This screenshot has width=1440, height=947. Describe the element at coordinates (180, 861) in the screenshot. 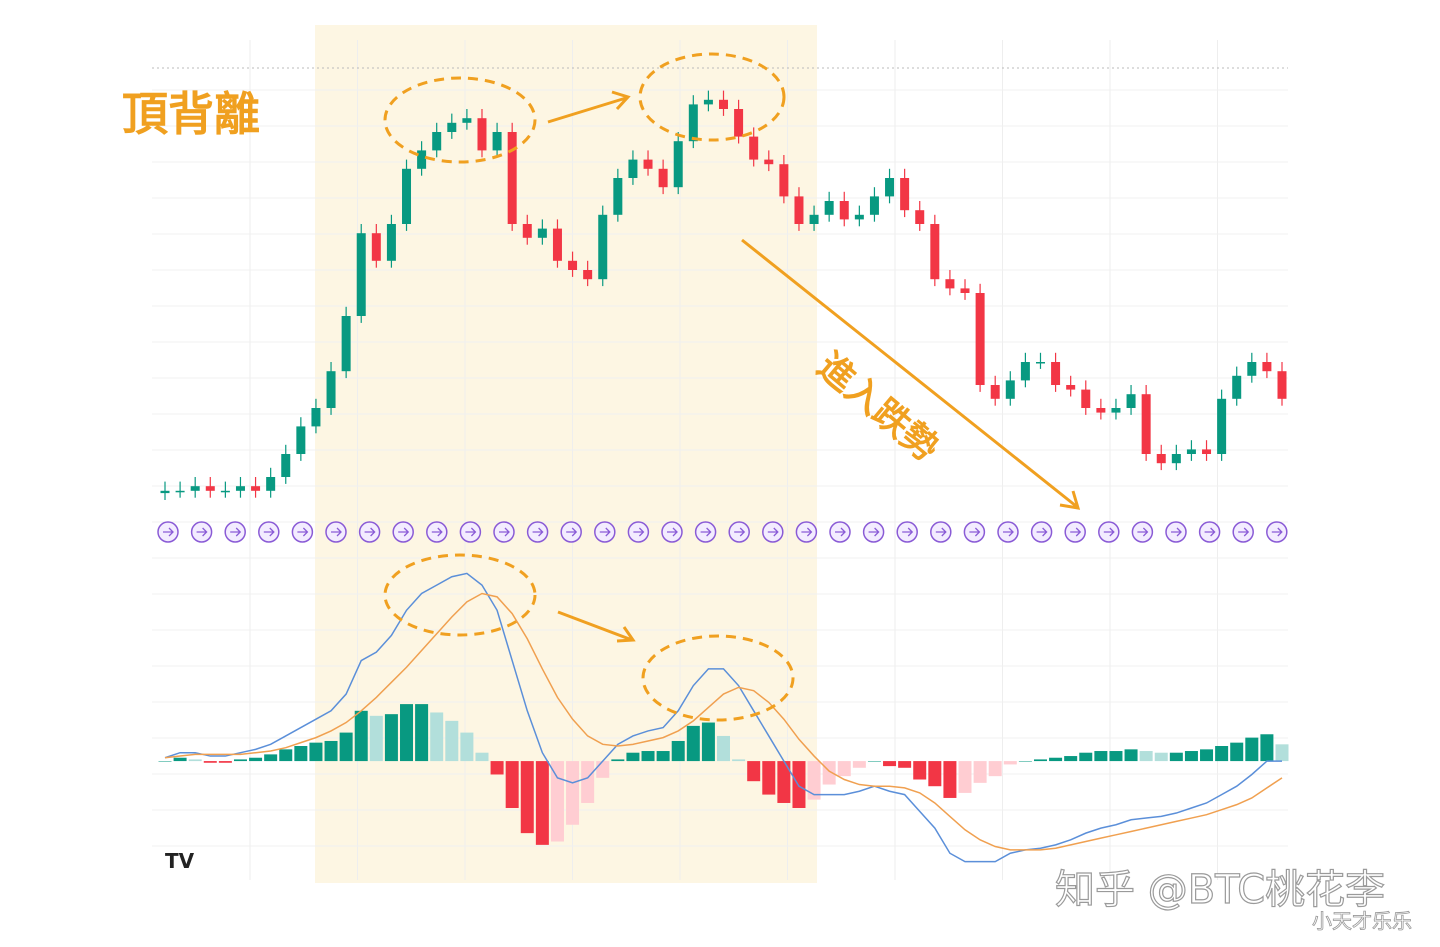

I see `logo: TV` at that location.